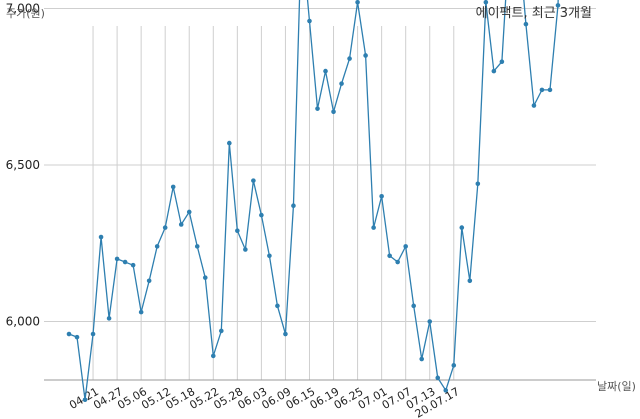  I want to click on y-axis-label: 주가(원), so click(25, 13).